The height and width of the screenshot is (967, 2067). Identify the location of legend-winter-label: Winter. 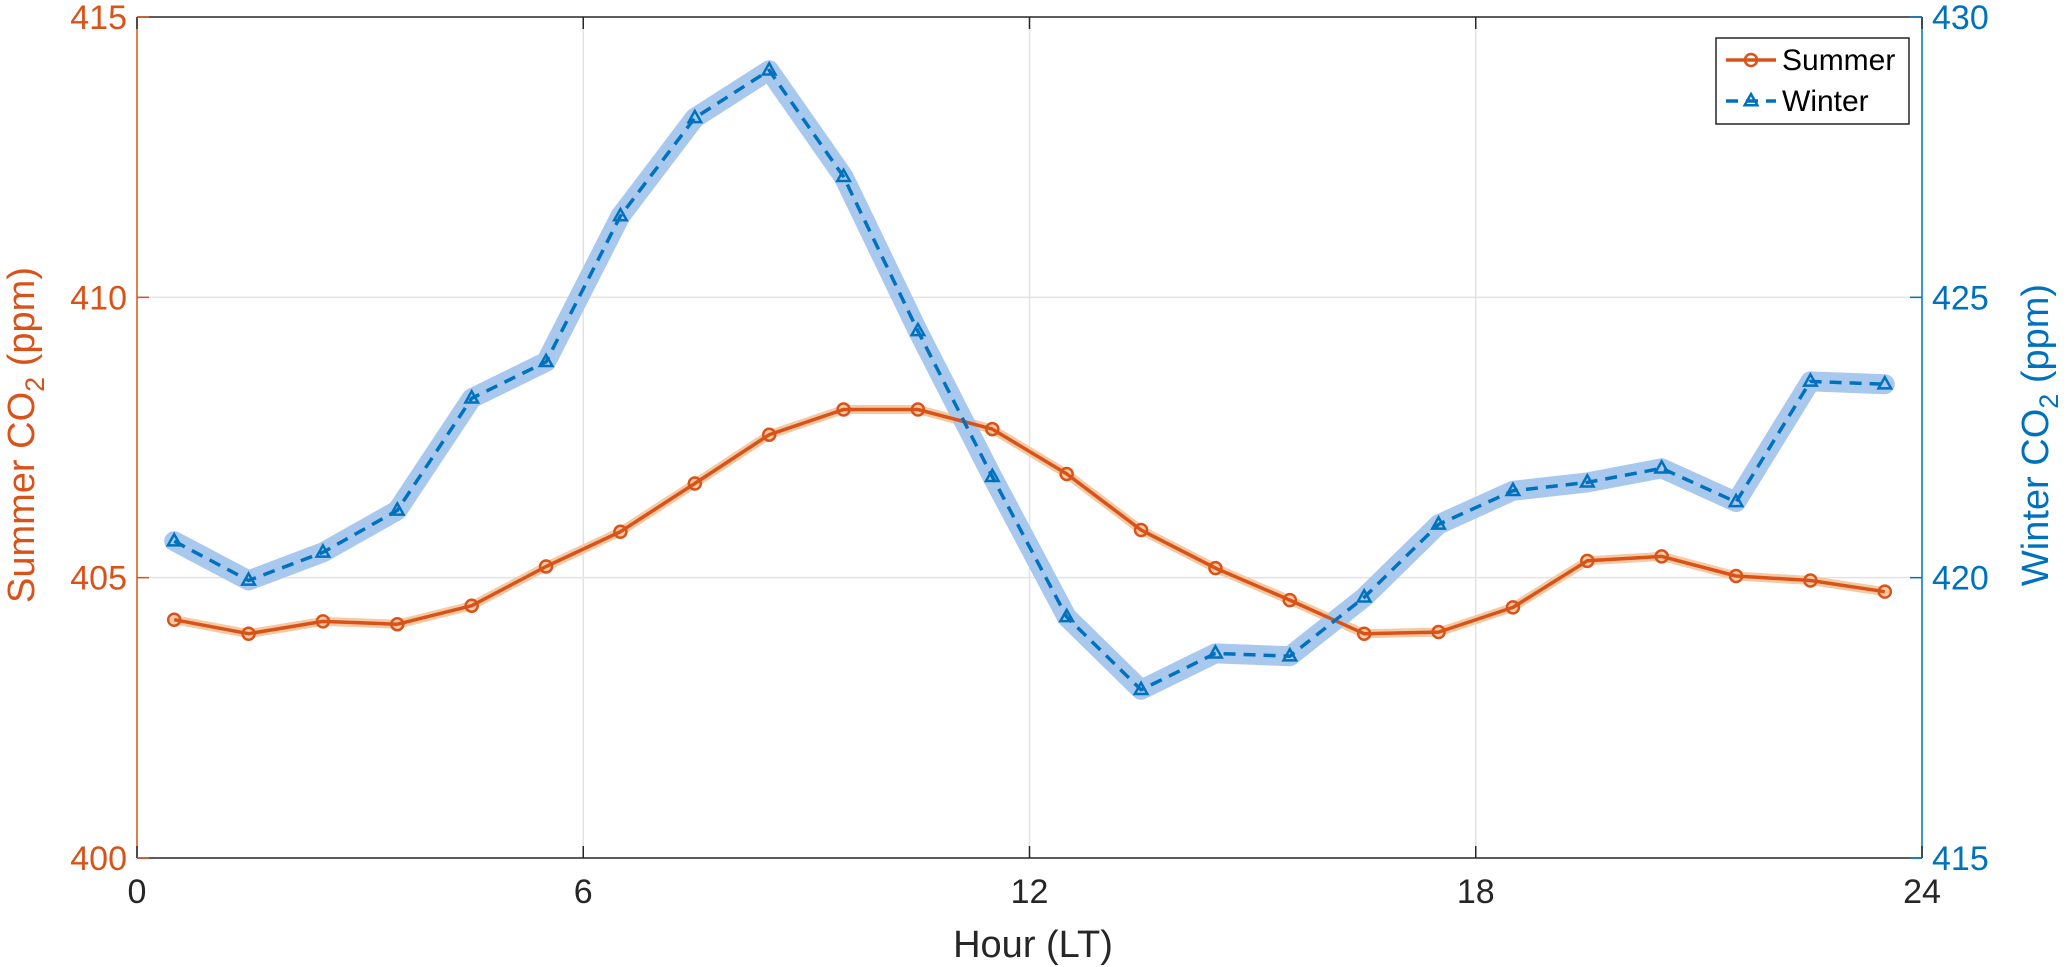
(1825, 101).